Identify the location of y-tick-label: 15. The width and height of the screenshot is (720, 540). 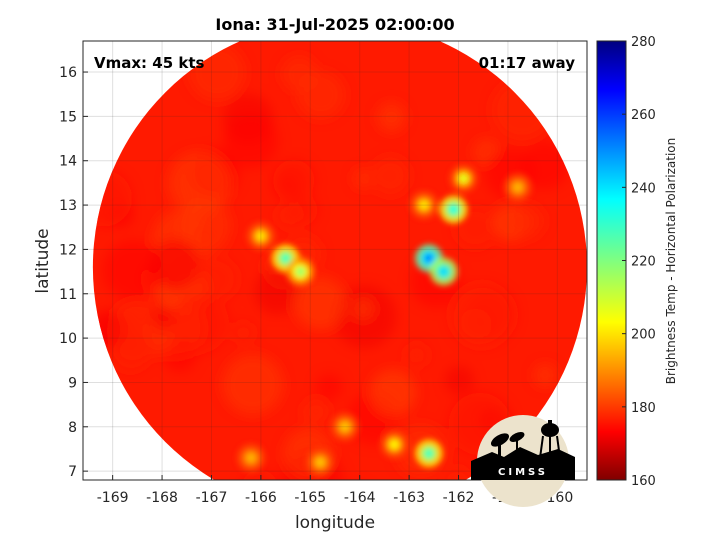
(68, 117).